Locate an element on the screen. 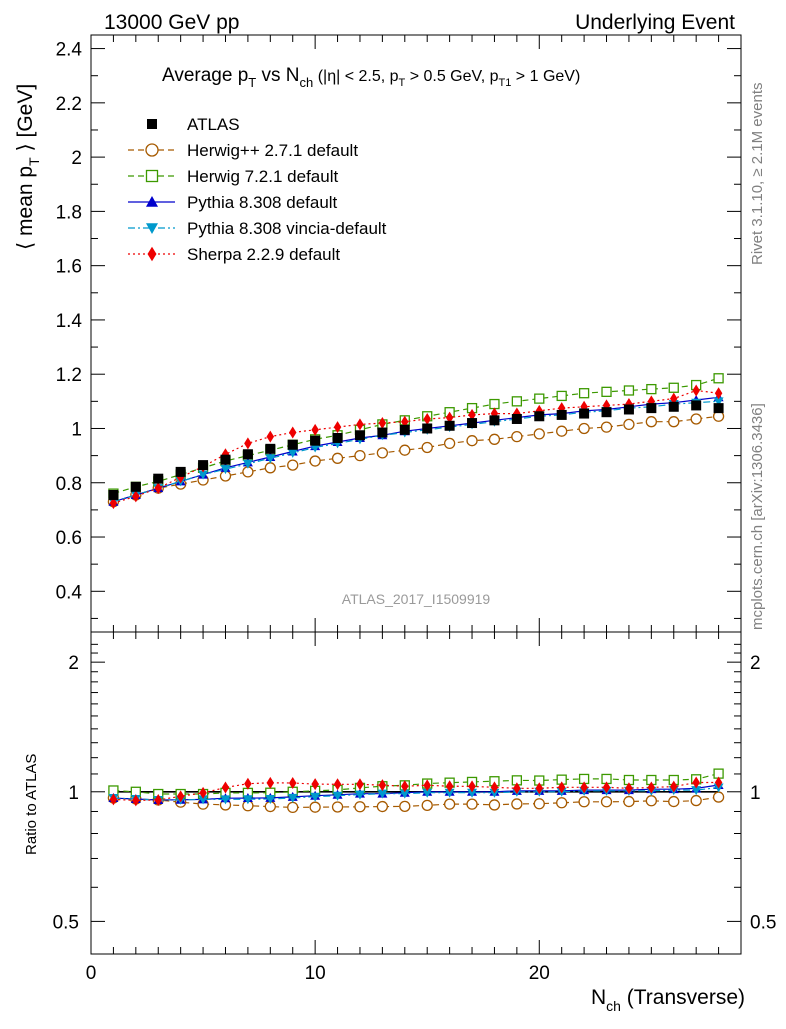 The image size is (786, 1029). x-tick-label: 0 is located at coordinates (91, 973).